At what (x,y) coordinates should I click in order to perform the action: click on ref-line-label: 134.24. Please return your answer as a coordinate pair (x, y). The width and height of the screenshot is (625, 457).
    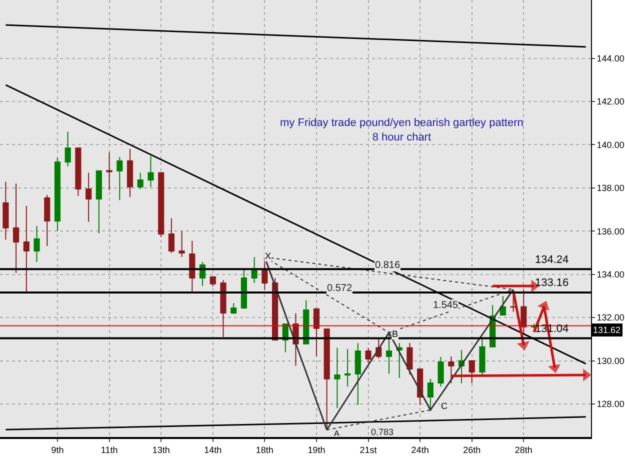
    Looking at the image, I should click on (552, 260).